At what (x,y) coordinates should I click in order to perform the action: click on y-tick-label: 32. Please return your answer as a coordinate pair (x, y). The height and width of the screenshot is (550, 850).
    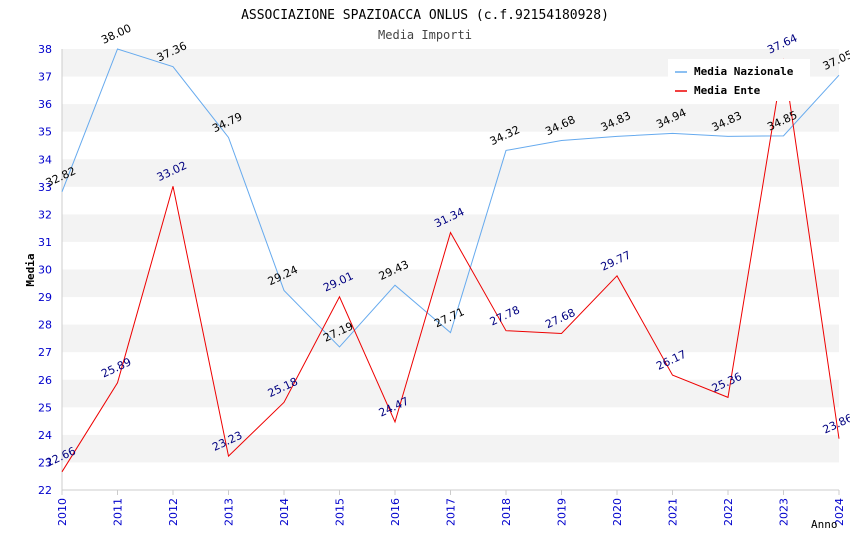
    Looking at the image, I should click on (45, 214).